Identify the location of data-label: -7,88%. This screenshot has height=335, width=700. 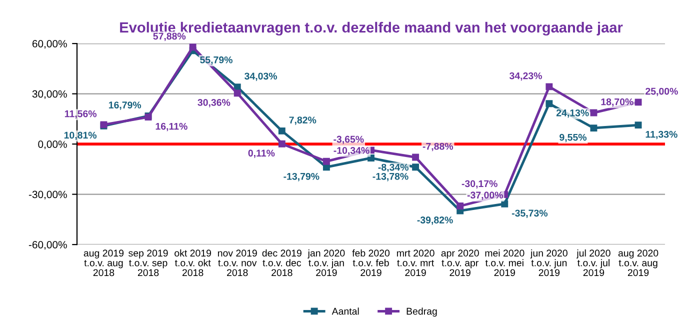
(438, 147).